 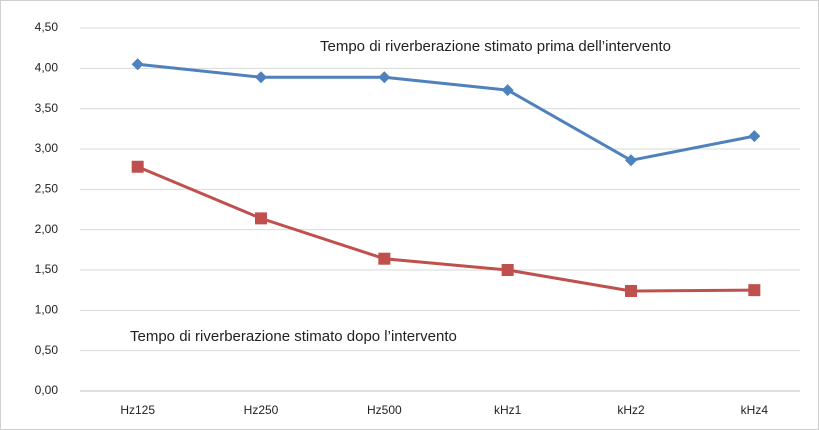 I want to click on x-tick-label: kHz4, so click(x=755, y=410).